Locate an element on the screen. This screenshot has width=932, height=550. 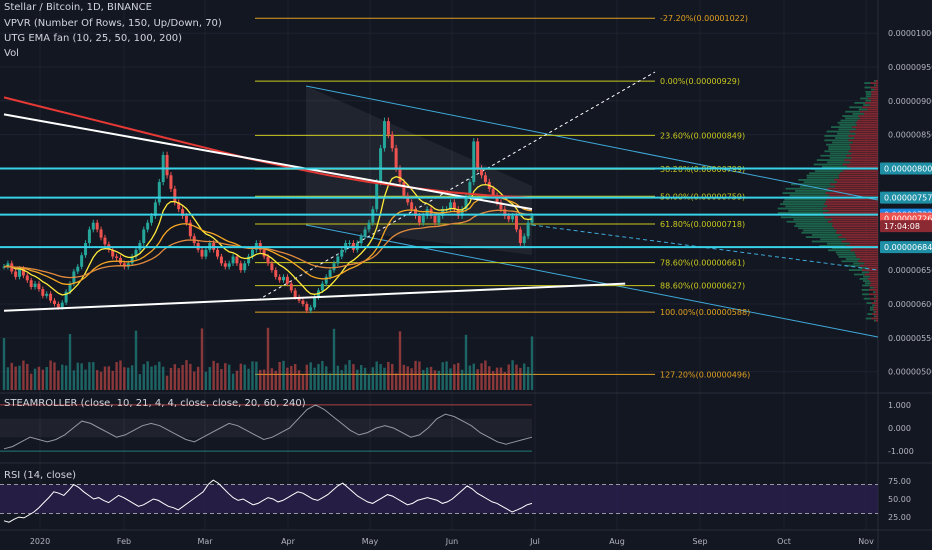
fib-label-6: 78.60%(0.00000661) is located at coordinates (702, 263).